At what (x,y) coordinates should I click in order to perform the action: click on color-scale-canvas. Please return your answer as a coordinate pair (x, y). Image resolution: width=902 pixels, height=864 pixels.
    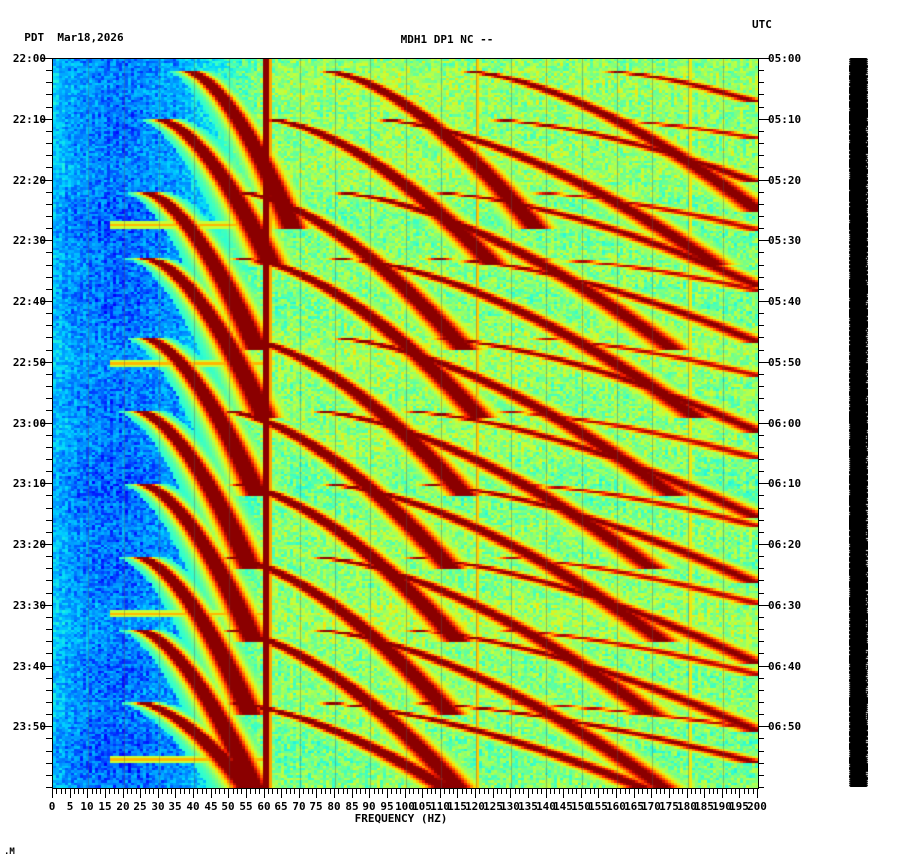
    Looking at the image, I should click on (858, 422).